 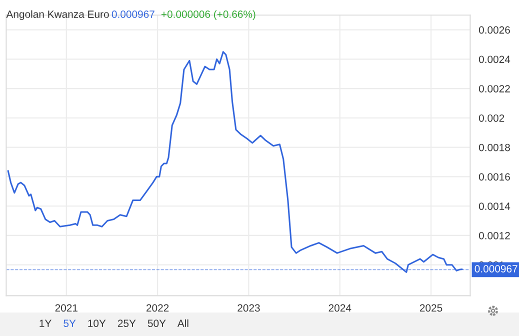 I want to click on y-tick-label: 0.0016, so click(x=494, y=177).